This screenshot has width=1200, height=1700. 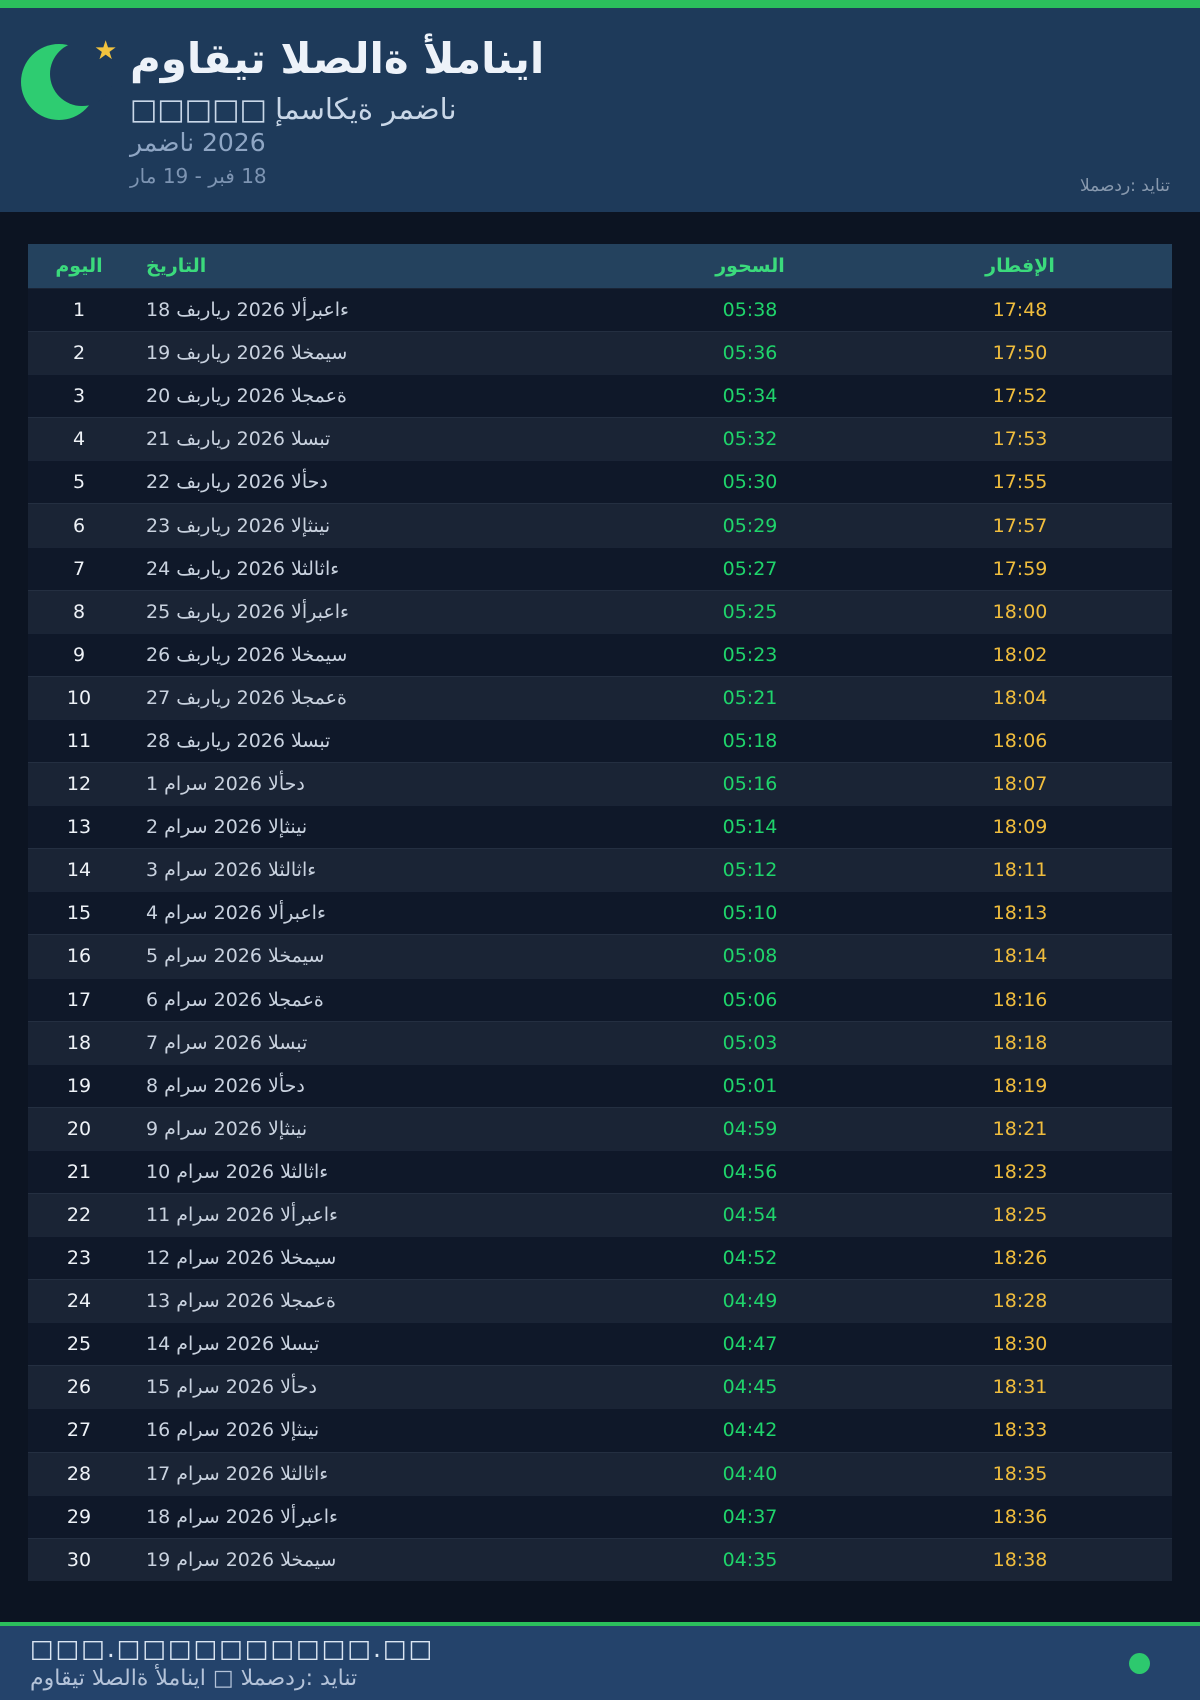 I want to click on table-row: 9 26 فبراير 2026 الخميس 05:23 18:02, so click(x=600, y=654).